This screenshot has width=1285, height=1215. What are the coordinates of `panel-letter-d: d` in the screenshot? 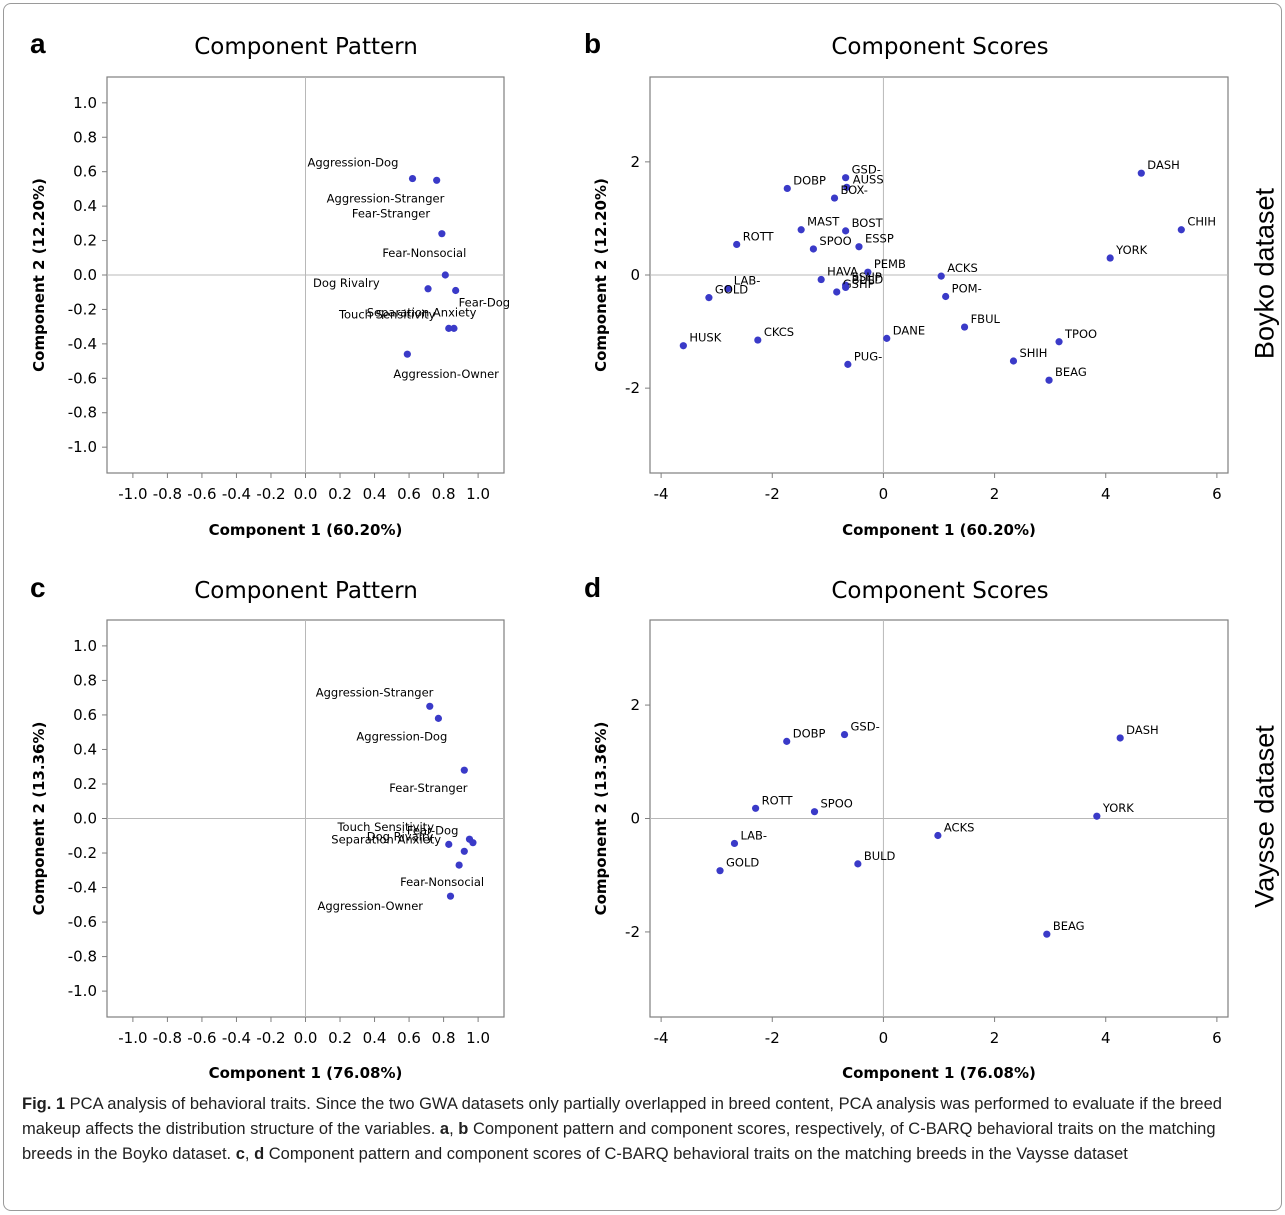 It's located at (593, 587).